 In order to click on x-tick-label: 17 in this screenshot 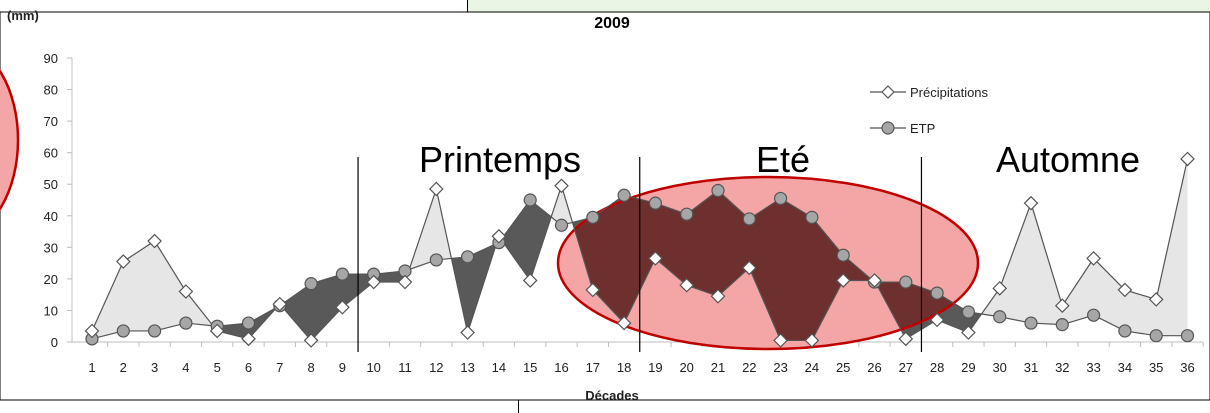, I will do `click(593, 367)`.